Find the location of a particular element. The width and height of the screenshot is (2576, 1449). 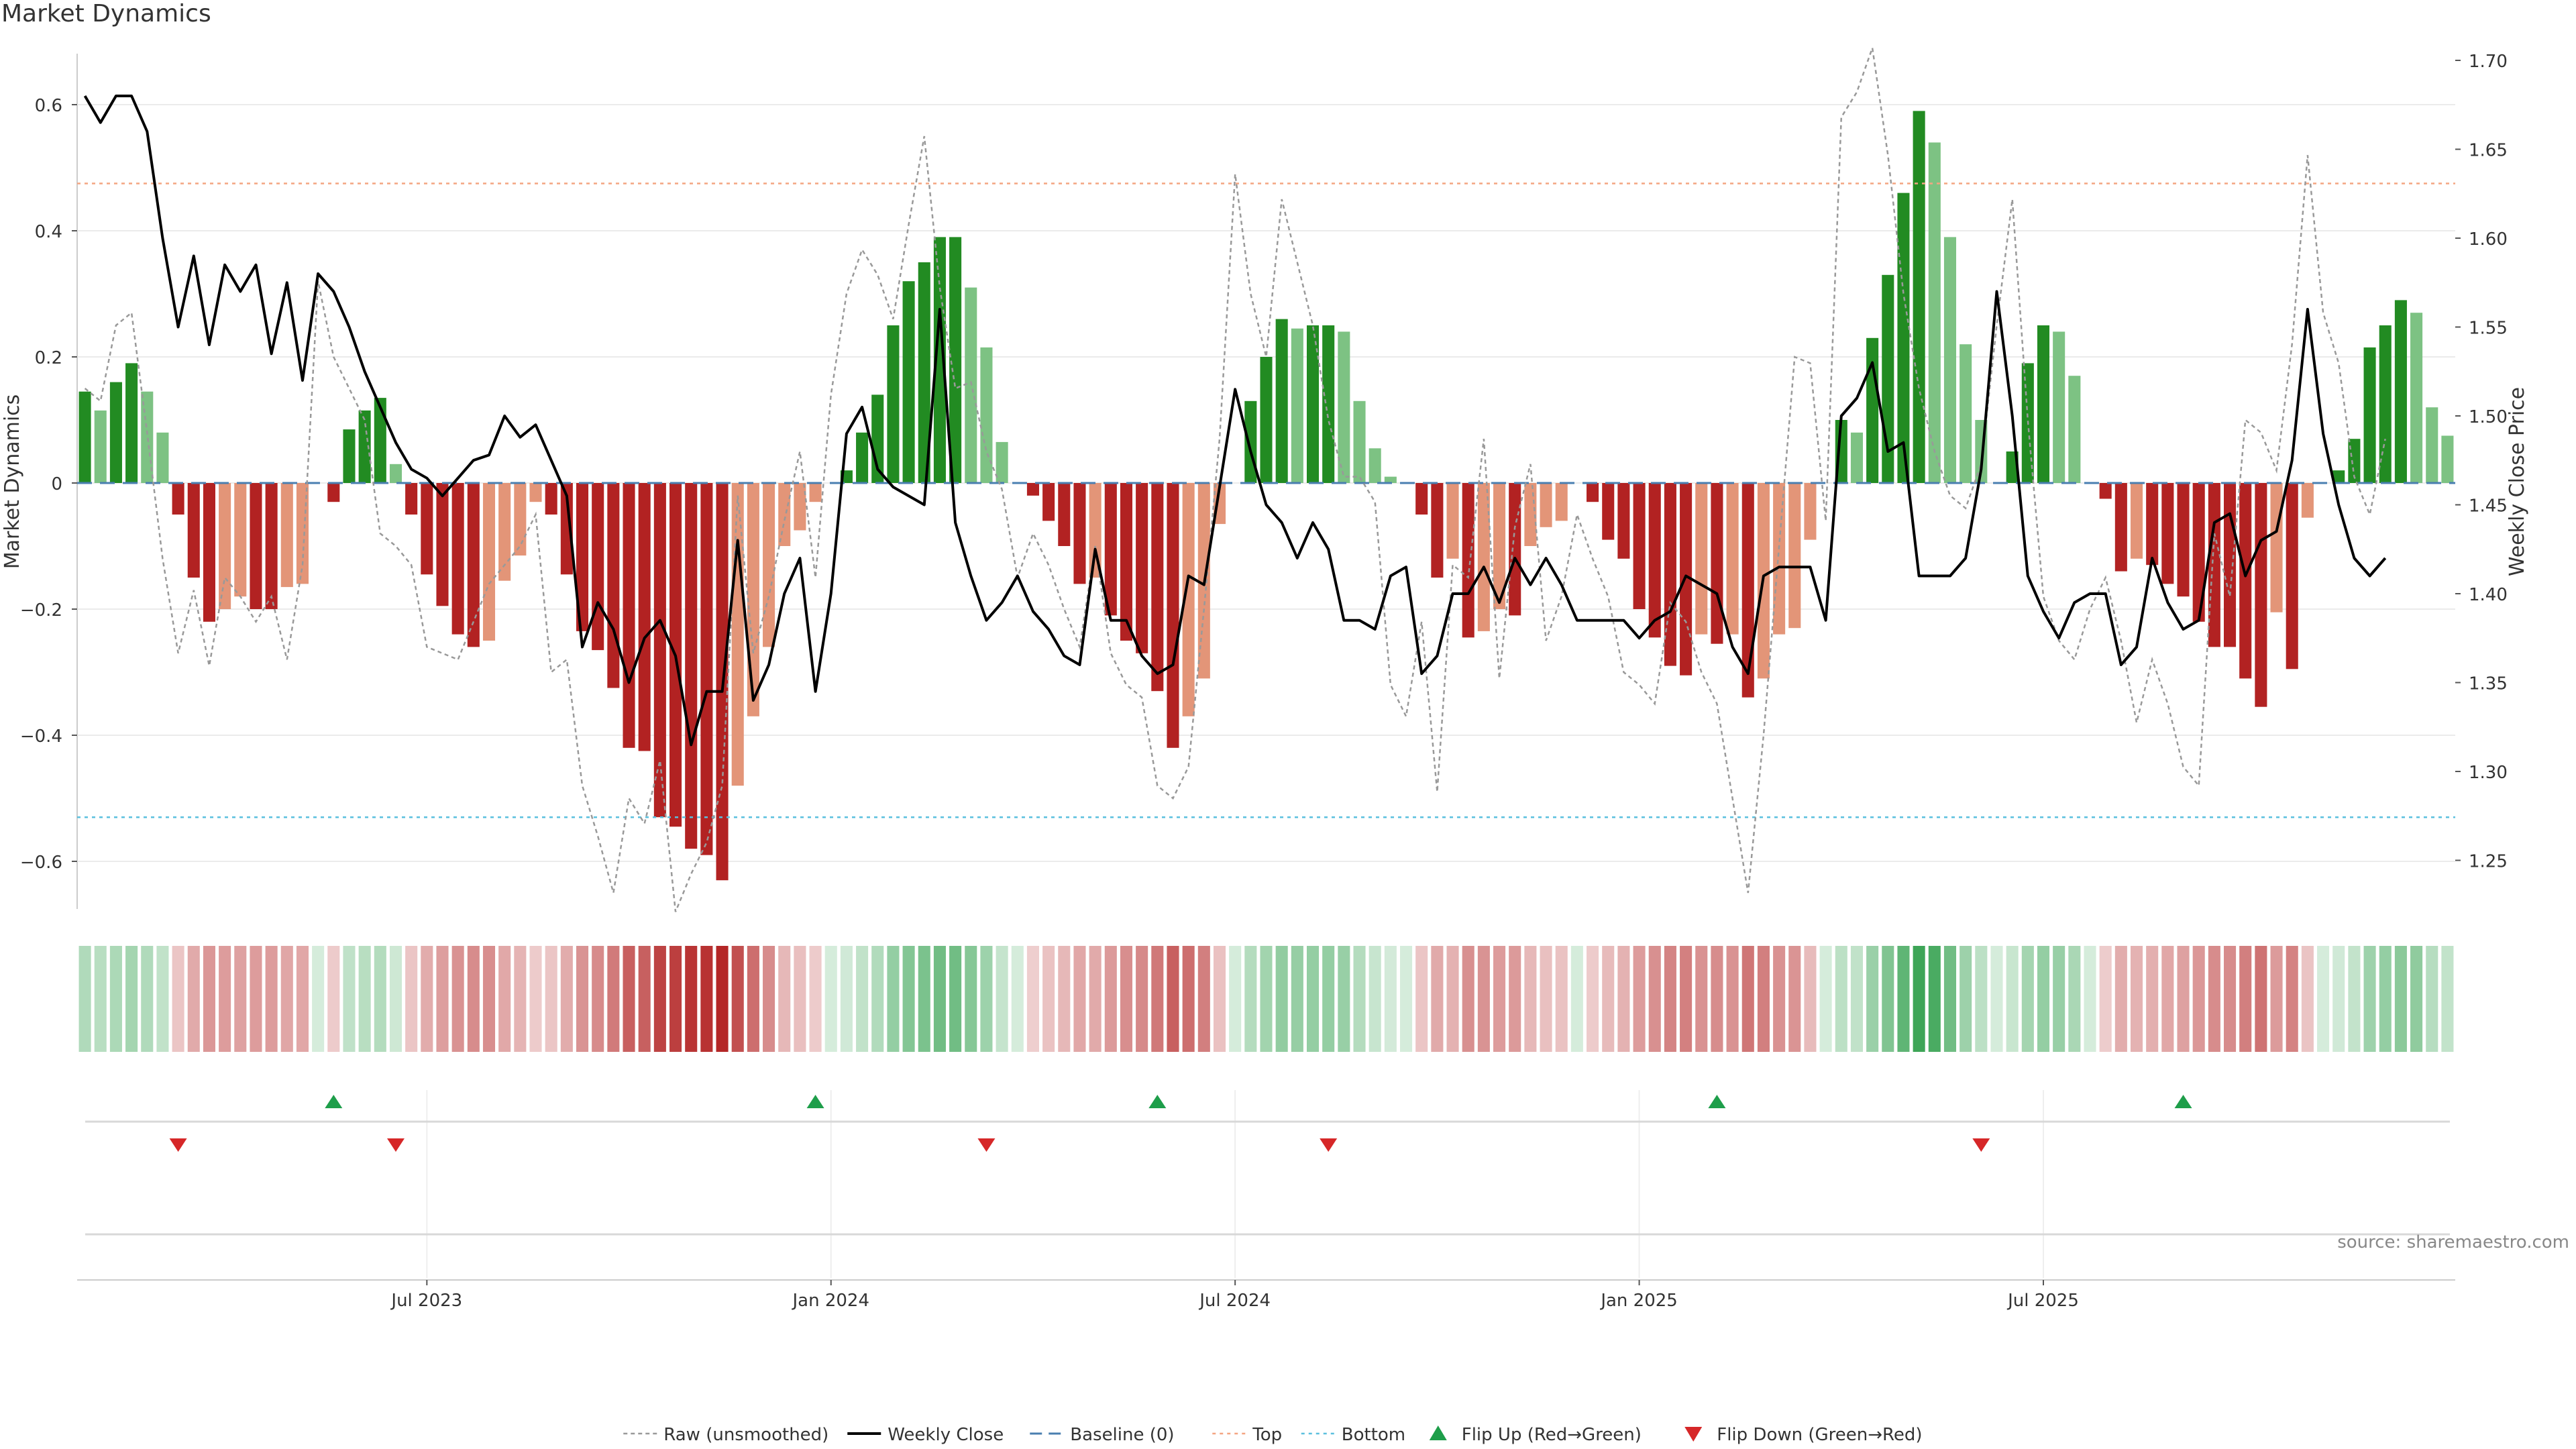

legend-item: Top is located at coordinates (1247, 1435).